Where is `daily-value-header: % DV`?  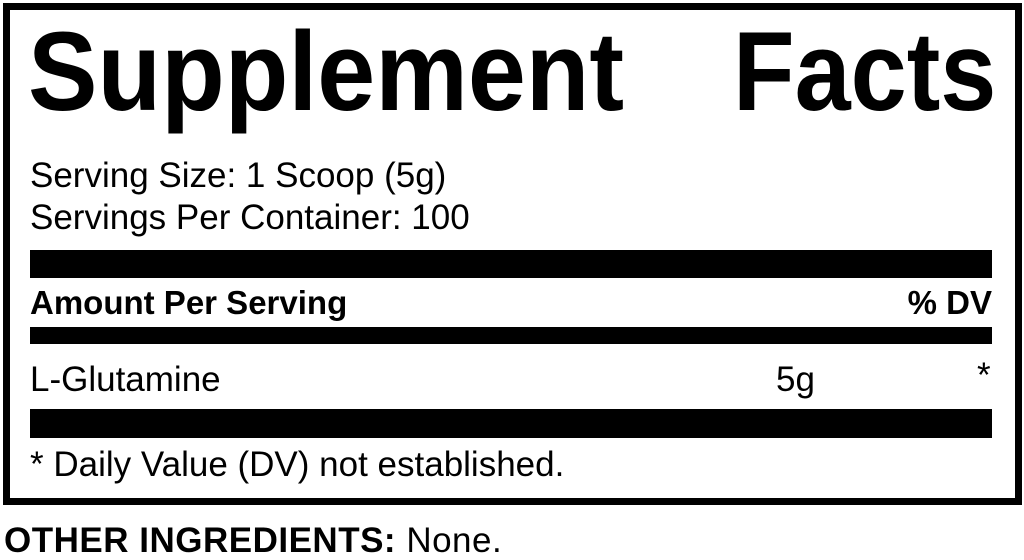
daily-value-header: % DV is located at coordinates (949, 302).